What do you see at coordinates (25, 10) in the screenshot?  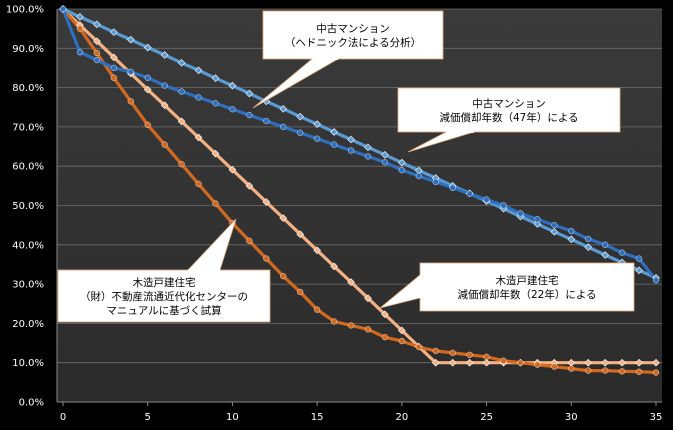 I see `y-tick-label: 100.0%` at bounding box center [25, 10].